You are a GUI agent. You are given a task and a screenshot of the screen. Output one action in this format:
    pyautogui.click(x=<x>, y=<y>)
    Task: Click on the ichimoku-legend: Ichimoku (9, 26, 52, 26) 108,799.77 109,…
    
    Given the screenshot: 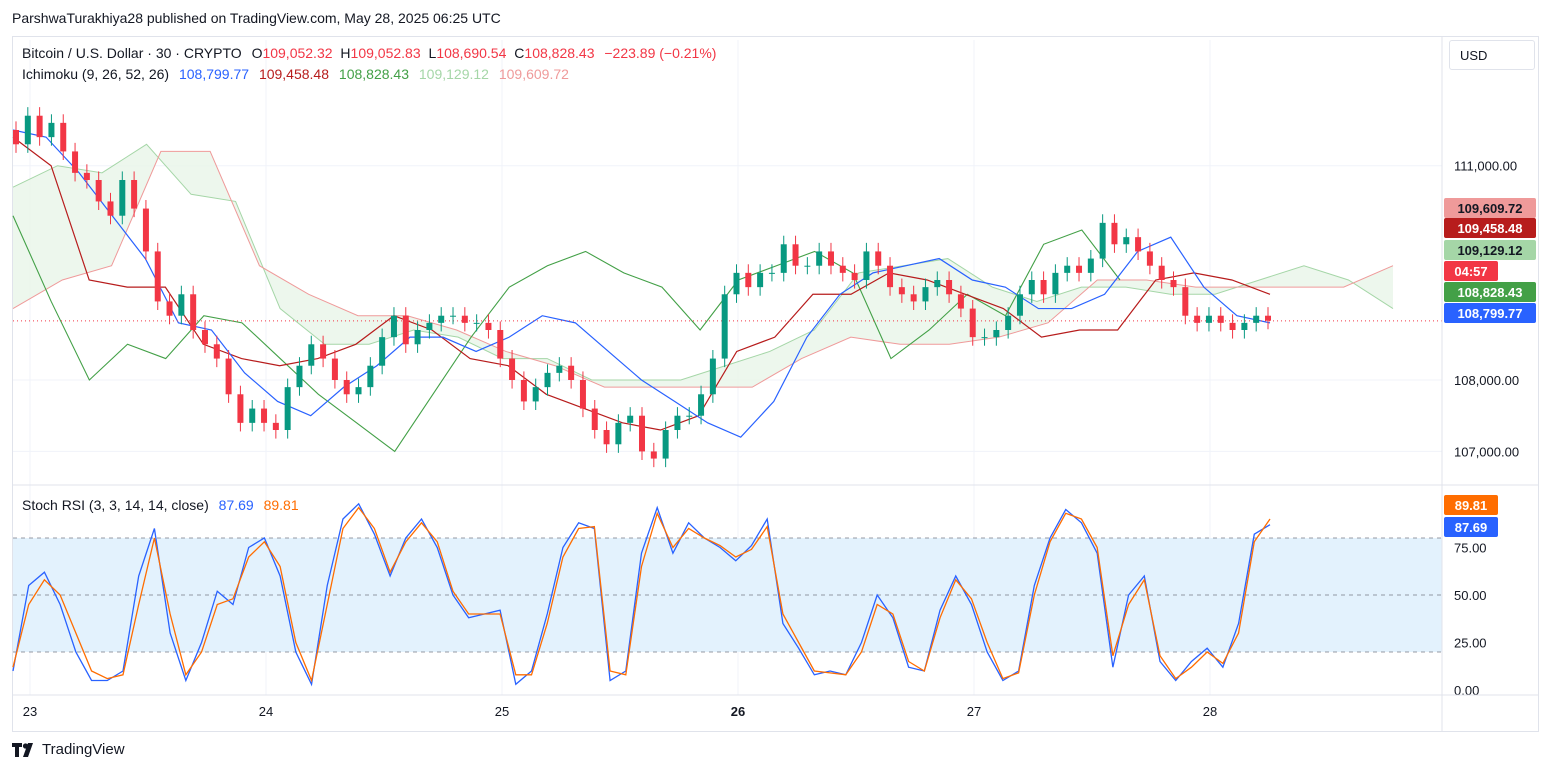 What is the action you would take?
    pyautogui.click(x=295, y=74)
    